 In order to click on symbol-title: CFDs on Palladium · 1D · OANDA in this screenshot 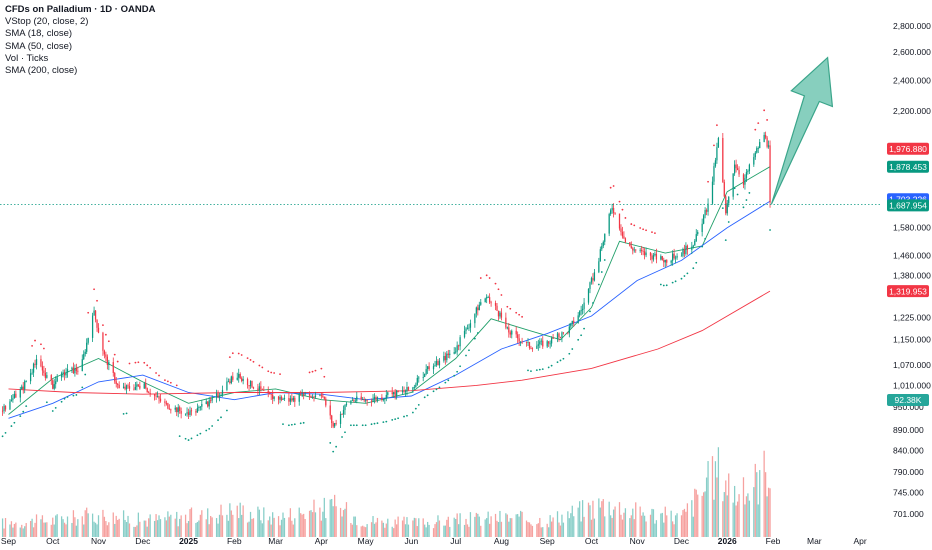, I will do `click(80, 9)`.